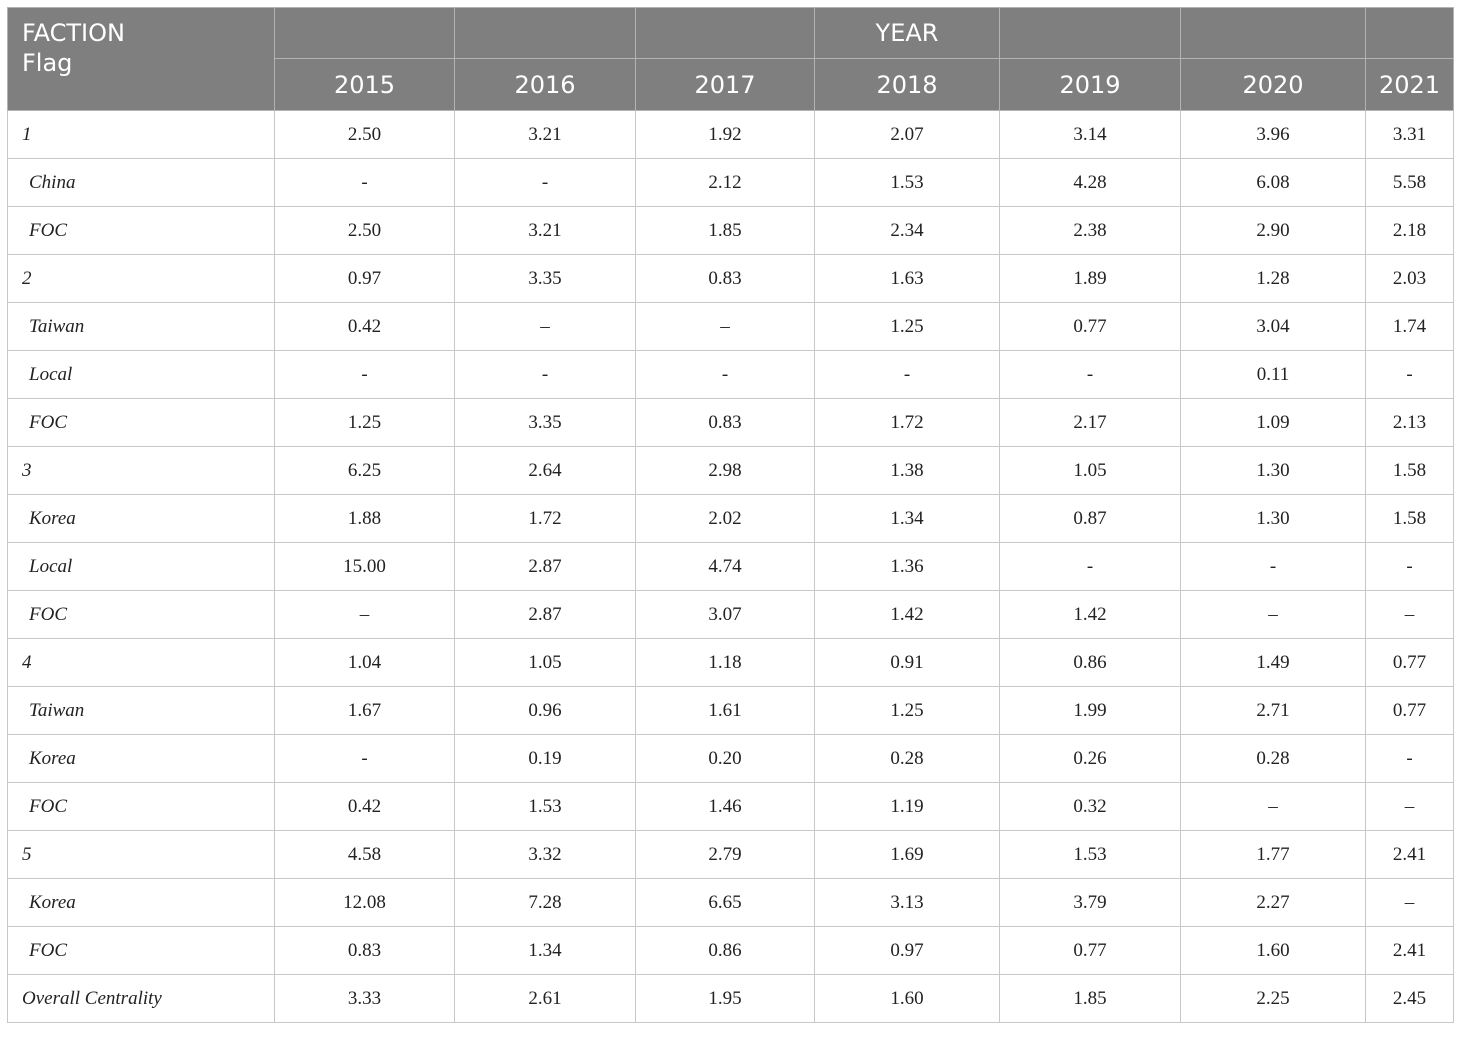 The height and width of the screenshot is (1038, 1460). I want to click on table-cell: 5.58, so click(1409, 182).